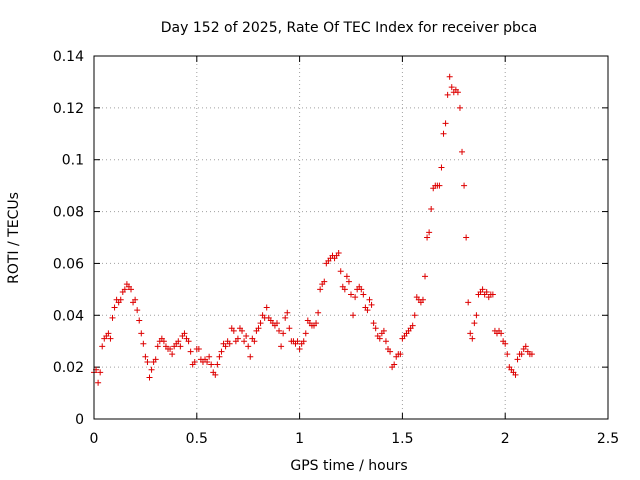  I want to click on y-tick-labels: 0 0.02 0.04 0.06 0.08 0.1 0.12 0.14, so click(68, 238).